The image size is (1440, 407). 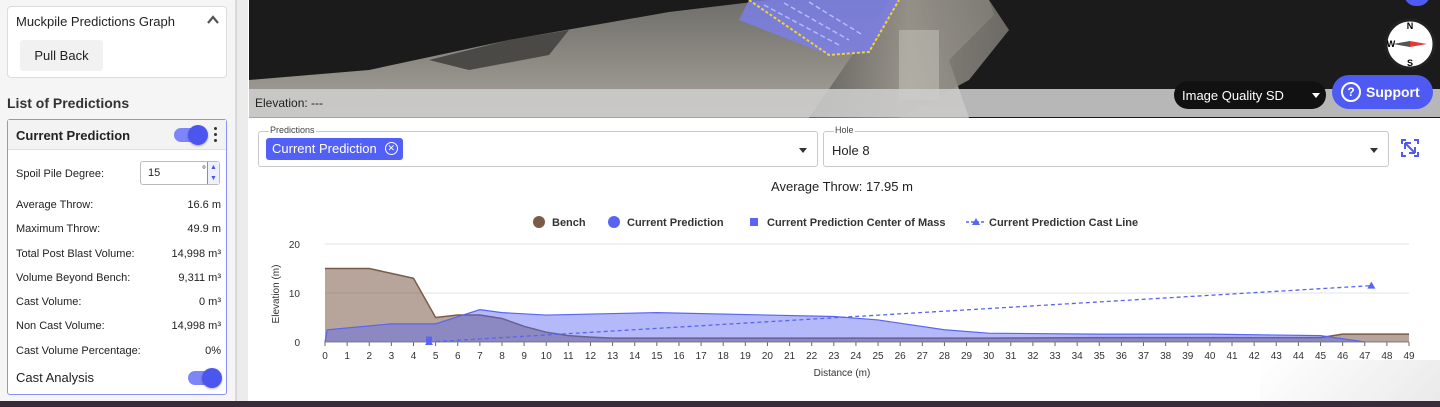 What do you see at coordinates (538, 146) in the screenshot?
I see `predictions-select: Predictions Current Prediction ✕` at bounding box center [538, 146].